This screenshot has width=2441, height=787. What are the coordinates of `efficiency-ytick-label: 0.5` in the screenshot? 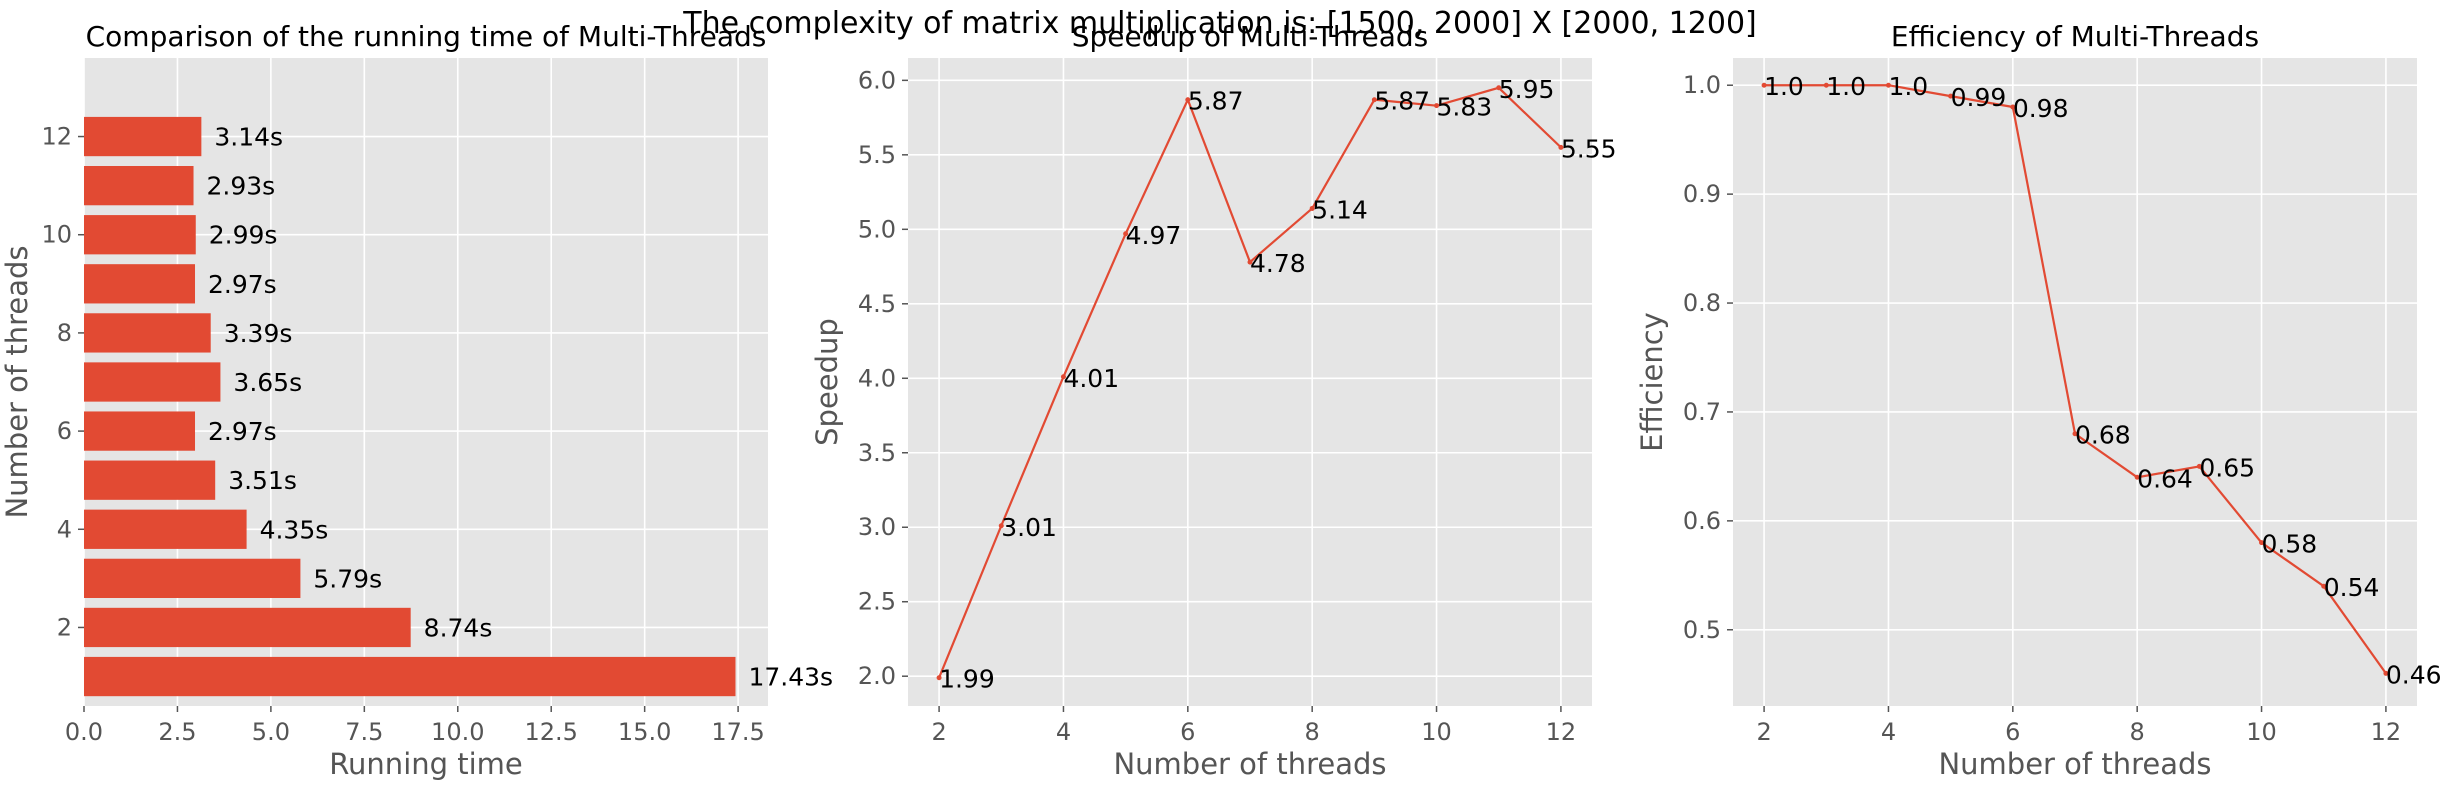 It's located at (1702, 630).